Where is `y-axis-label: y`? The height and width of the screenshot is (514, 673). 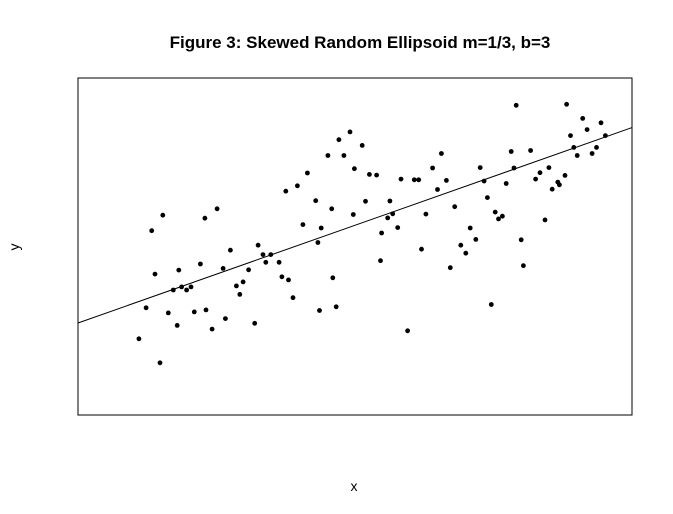 y-axis-label: y is located at coordinates (14, 247).